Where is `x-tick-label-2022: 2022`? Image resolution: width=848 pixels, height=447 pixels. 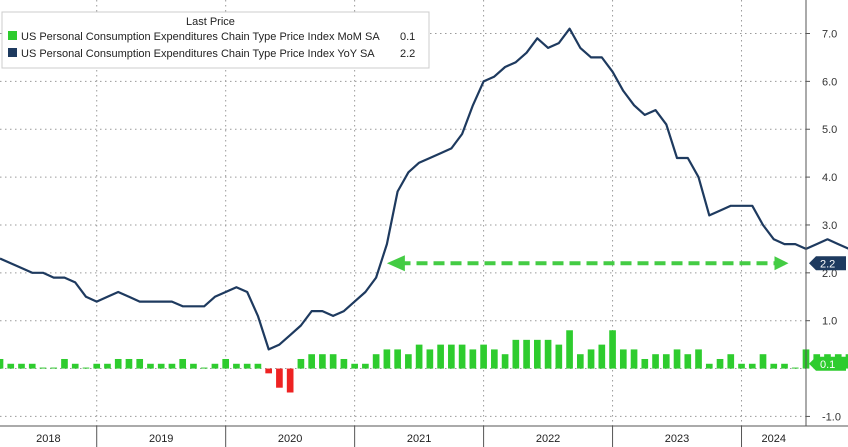
x-tick-label-2022: 2022 is located at coordinates (548, 439).